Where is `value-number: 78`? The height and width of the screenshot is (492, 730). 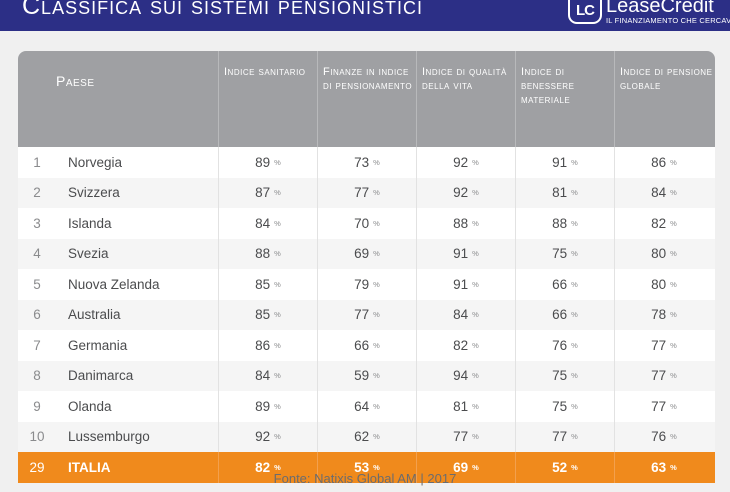 value-number: 78 is located at coordinates (659, 315).